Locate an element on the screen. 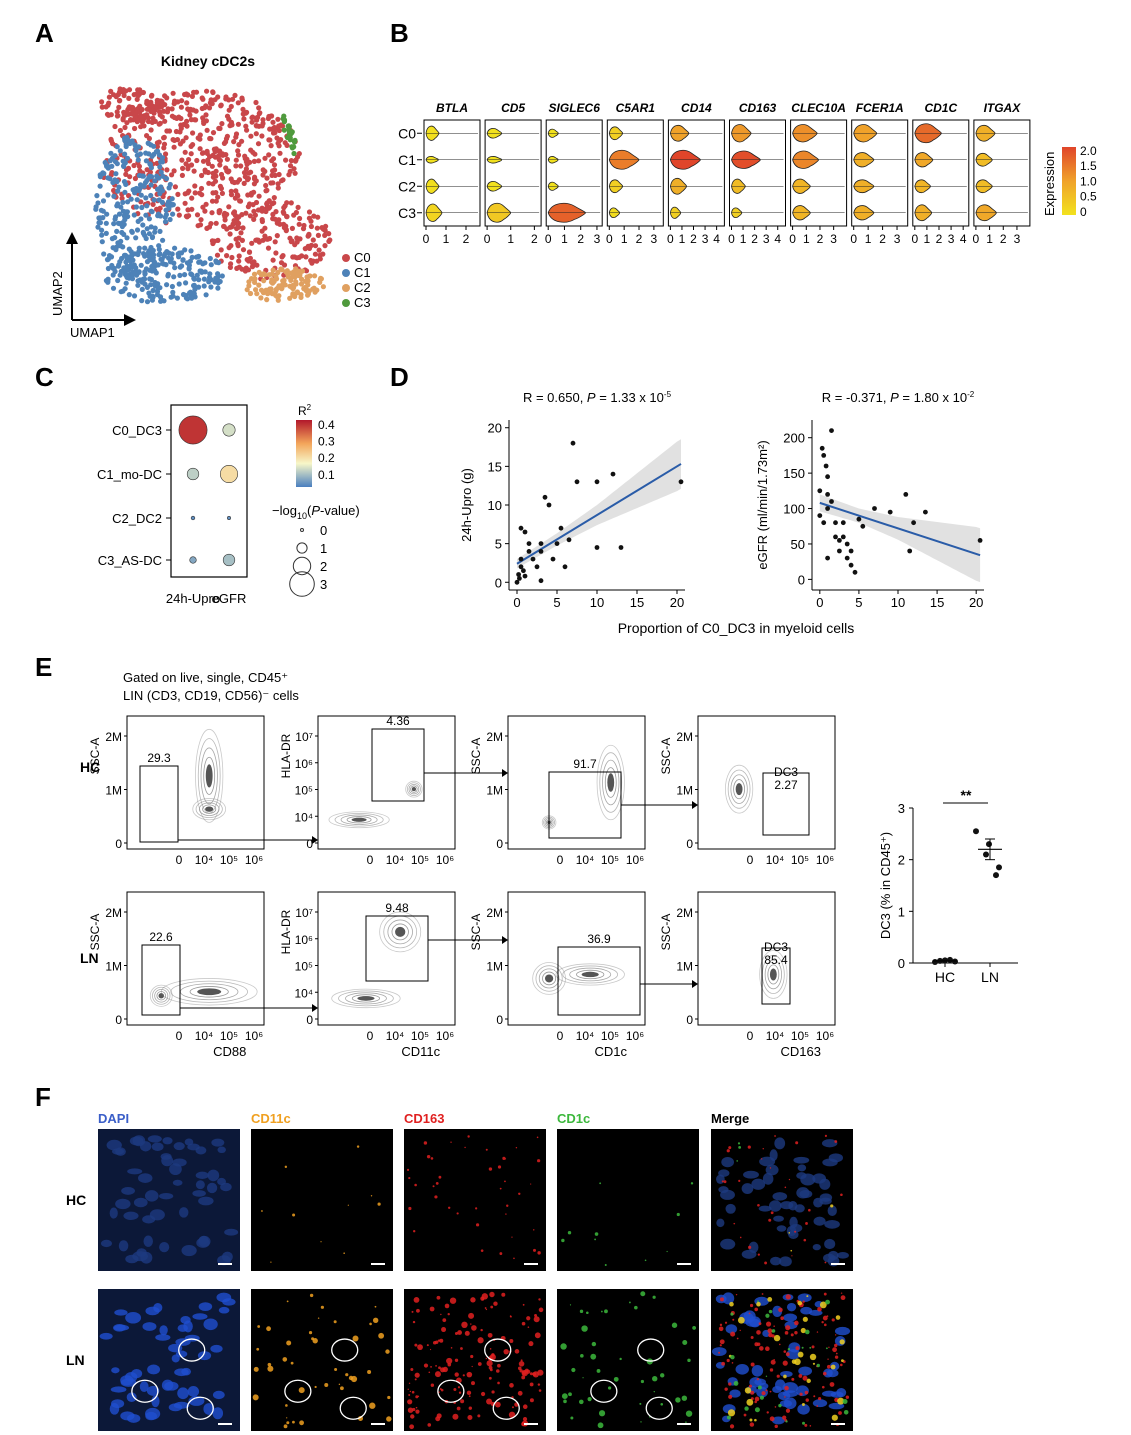 The image size is (1131, 1435). flow-ytick-label: 10⁴ is located at coordinates (303, 993).